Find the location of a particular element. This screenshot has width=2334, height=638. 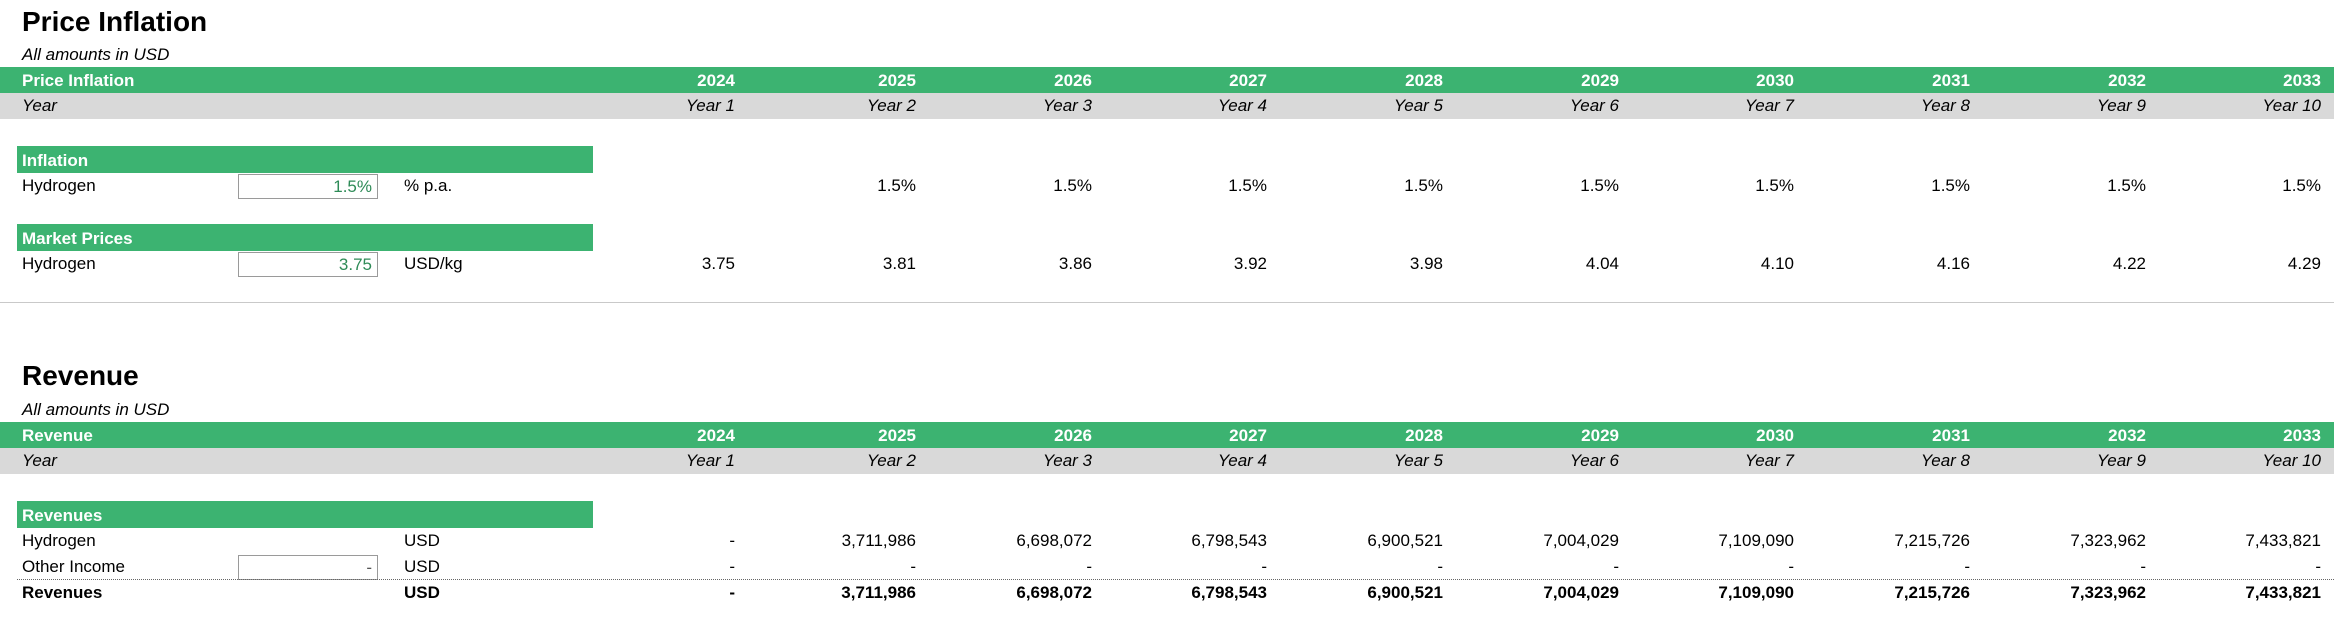

revenue-total-unit: USD is located at coordinates (422, 592).